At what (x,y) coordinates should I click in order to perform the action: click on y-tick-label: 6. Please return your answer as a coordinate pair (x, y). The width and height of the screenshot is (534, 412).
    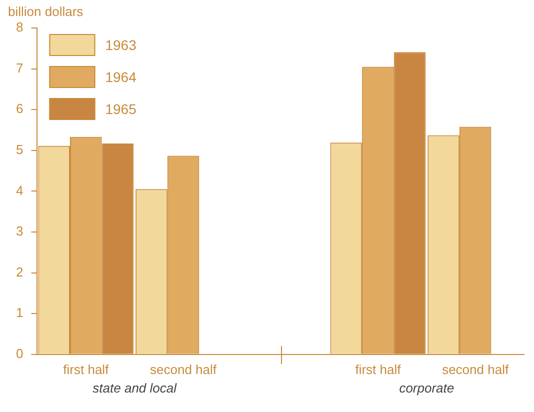
    Looking at the image, I should click on (20, 108).